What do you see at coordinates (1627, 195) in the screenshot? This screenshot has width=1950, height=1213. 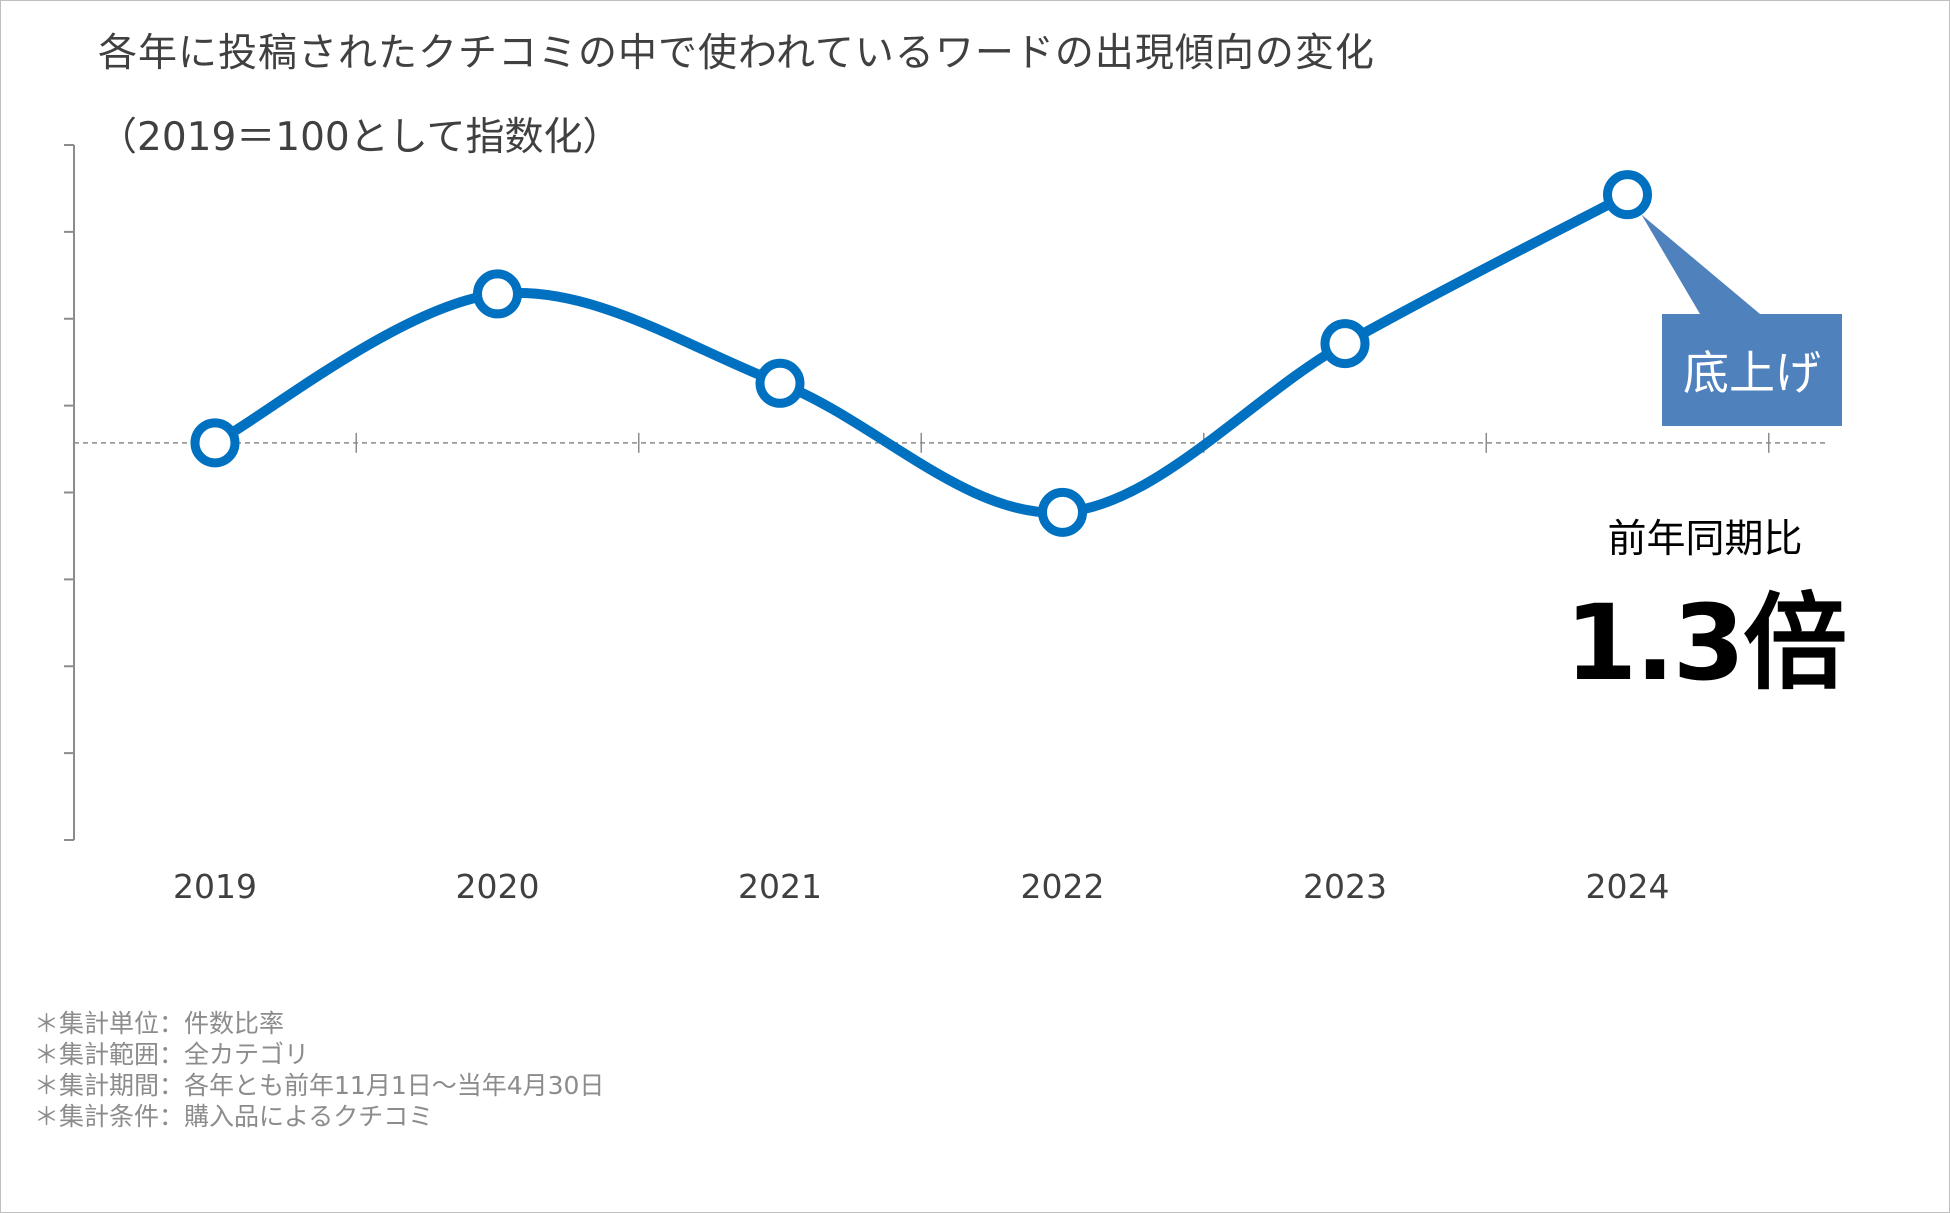 I see `data-point-2024` at bounding box center [1627, 195].